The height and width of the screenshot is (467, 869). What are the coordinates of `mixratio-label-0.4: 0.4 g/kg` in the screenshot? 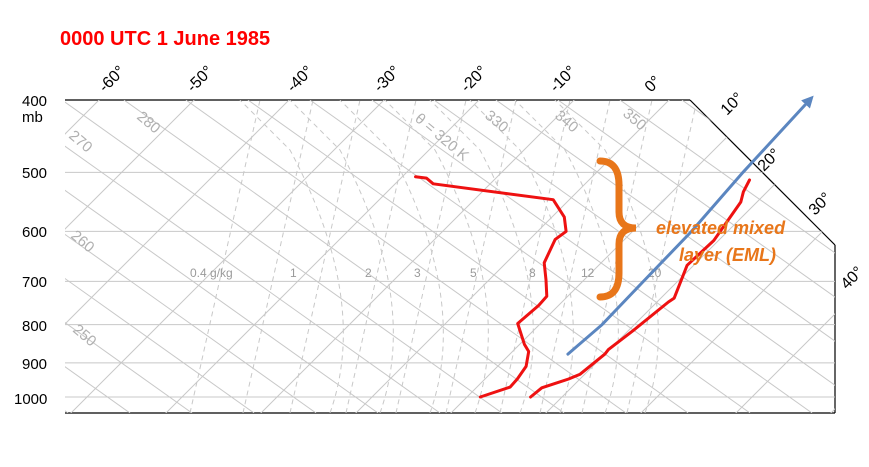 It's located at (211, 273).